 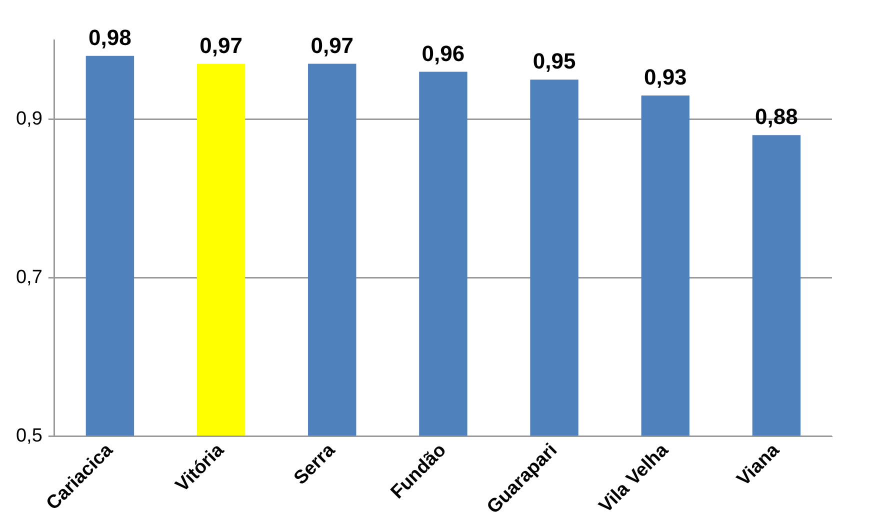 What do you see at coordinates (29, 277) in the screenshot?
I see `y-tick-label: 0,7` at bounding box center [29, 277].